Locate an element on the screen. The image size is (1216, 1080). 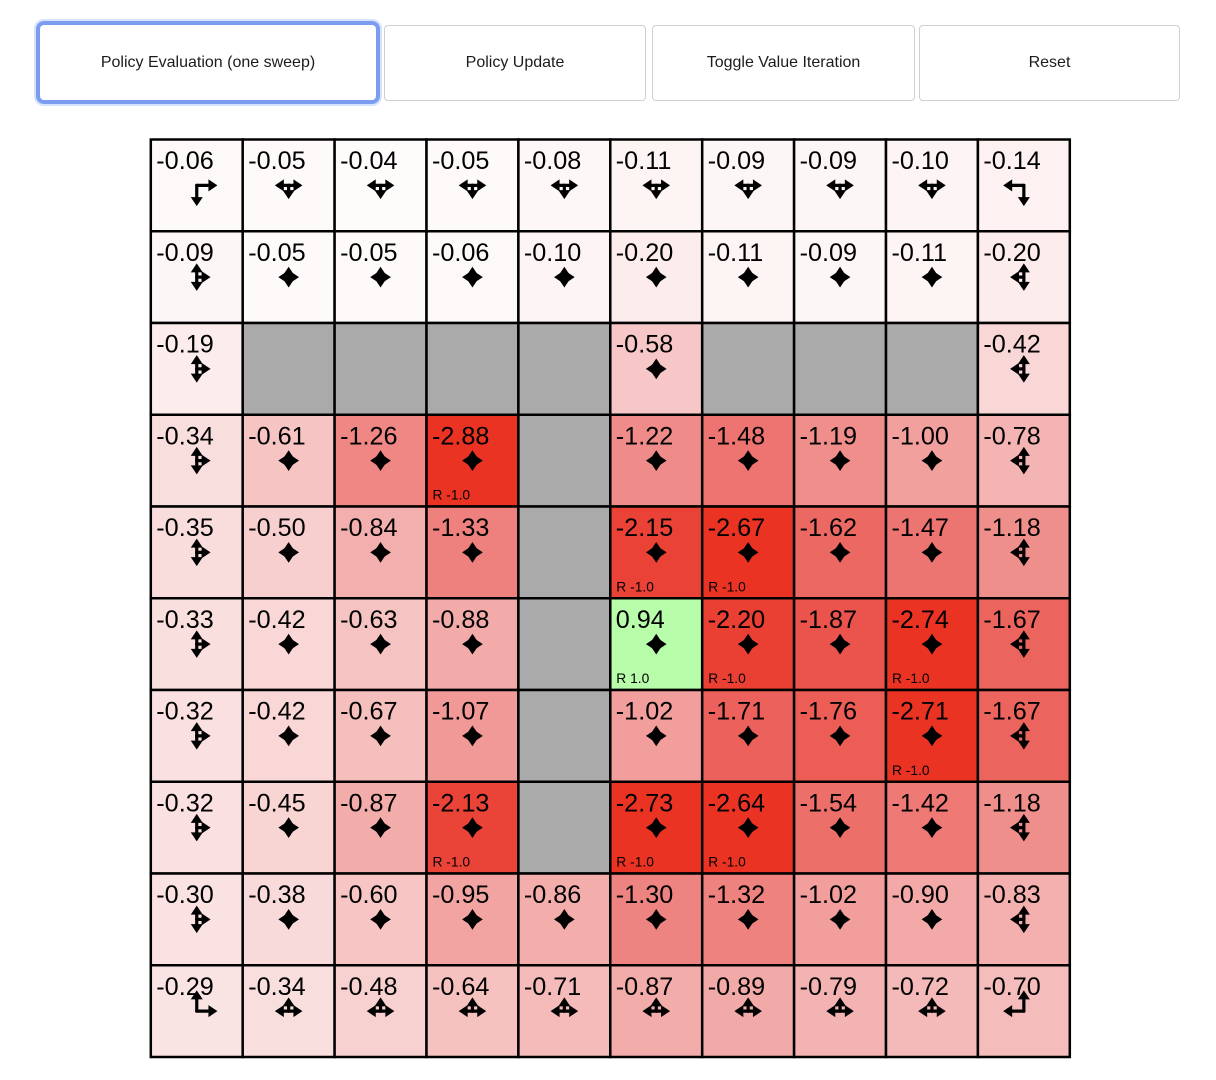
svg-text: -2.15 is located at coordinates (644, 528).